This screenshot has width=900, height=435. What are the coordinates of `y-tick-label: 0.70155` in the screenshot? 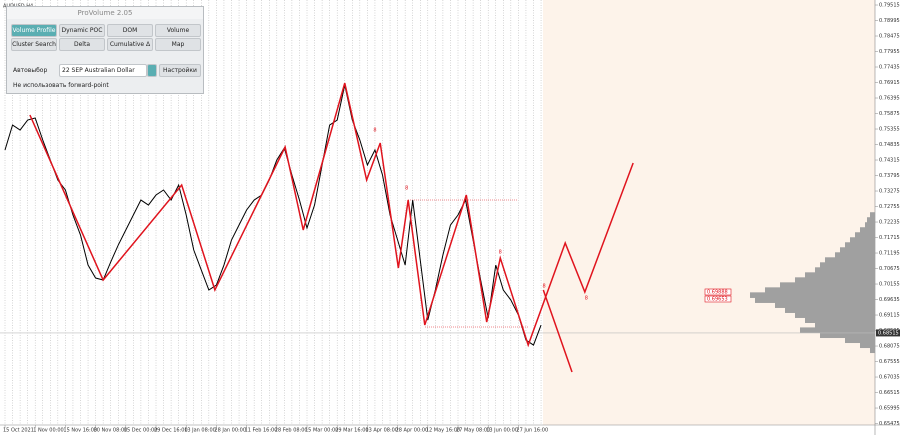 It's located at (889, 285).